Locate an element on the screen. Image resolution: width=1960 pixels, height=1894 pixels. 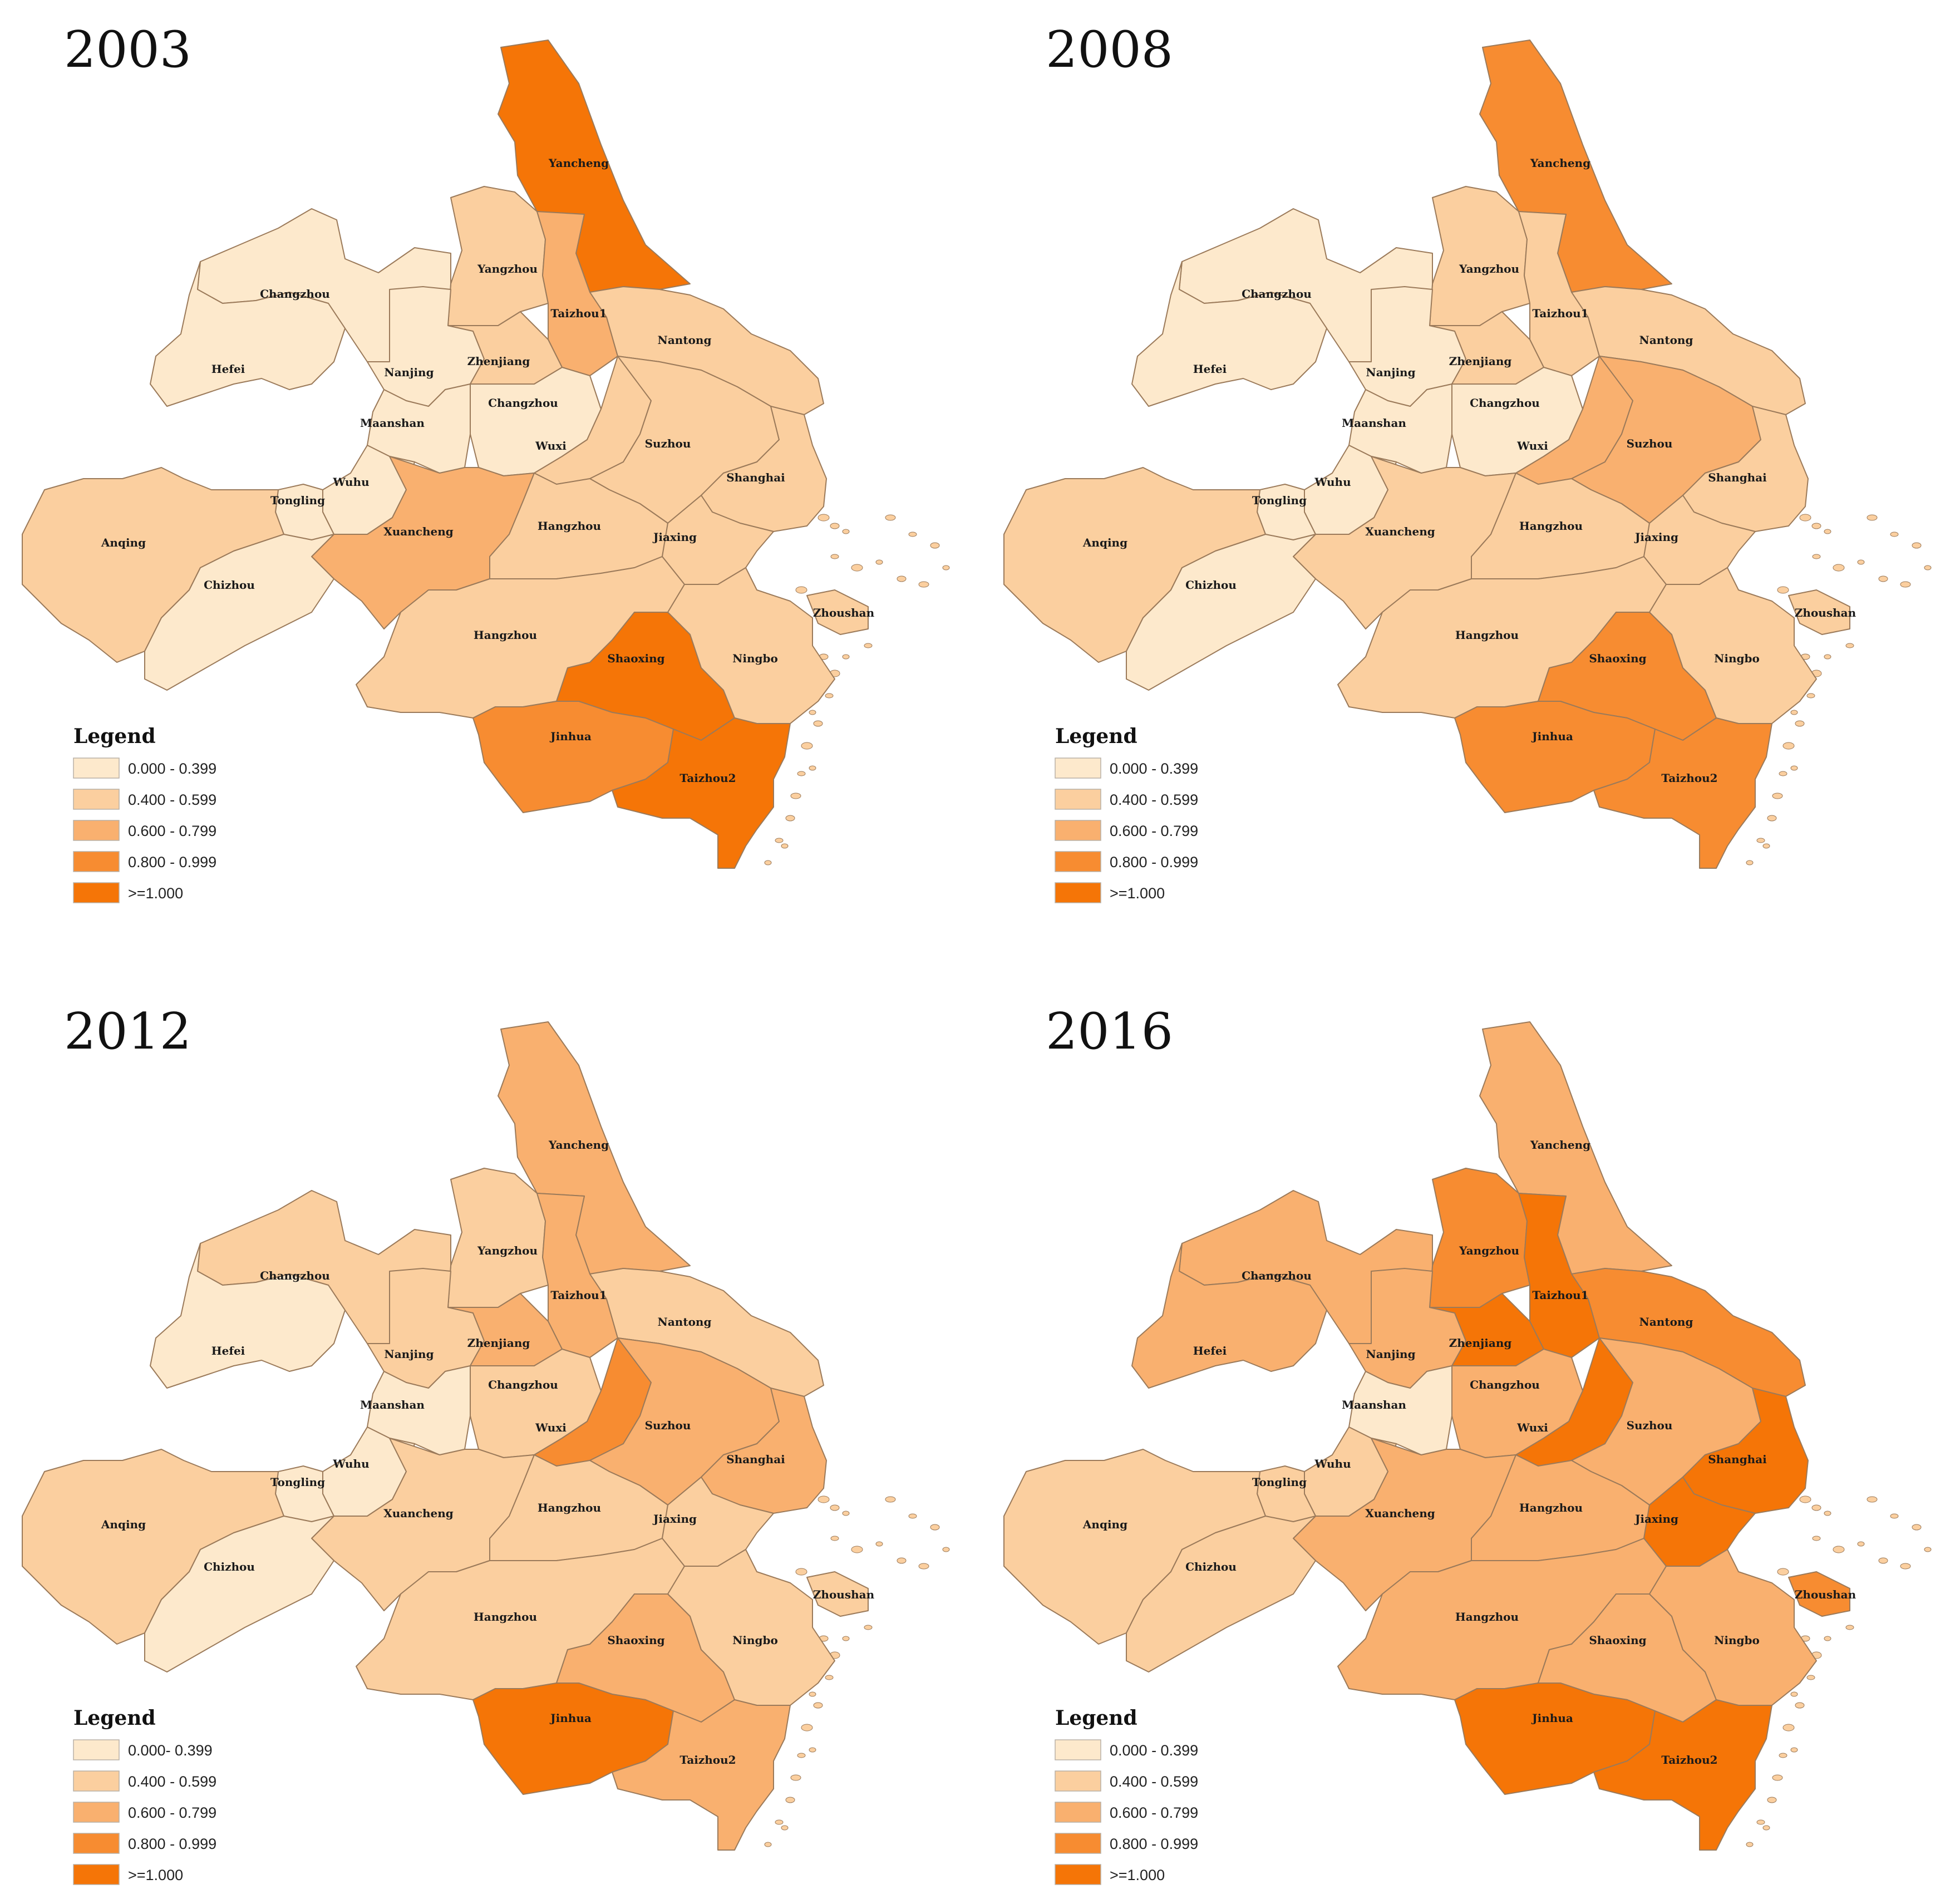
city-label-hefei: Hefei is located at coordinates (228, 1350).